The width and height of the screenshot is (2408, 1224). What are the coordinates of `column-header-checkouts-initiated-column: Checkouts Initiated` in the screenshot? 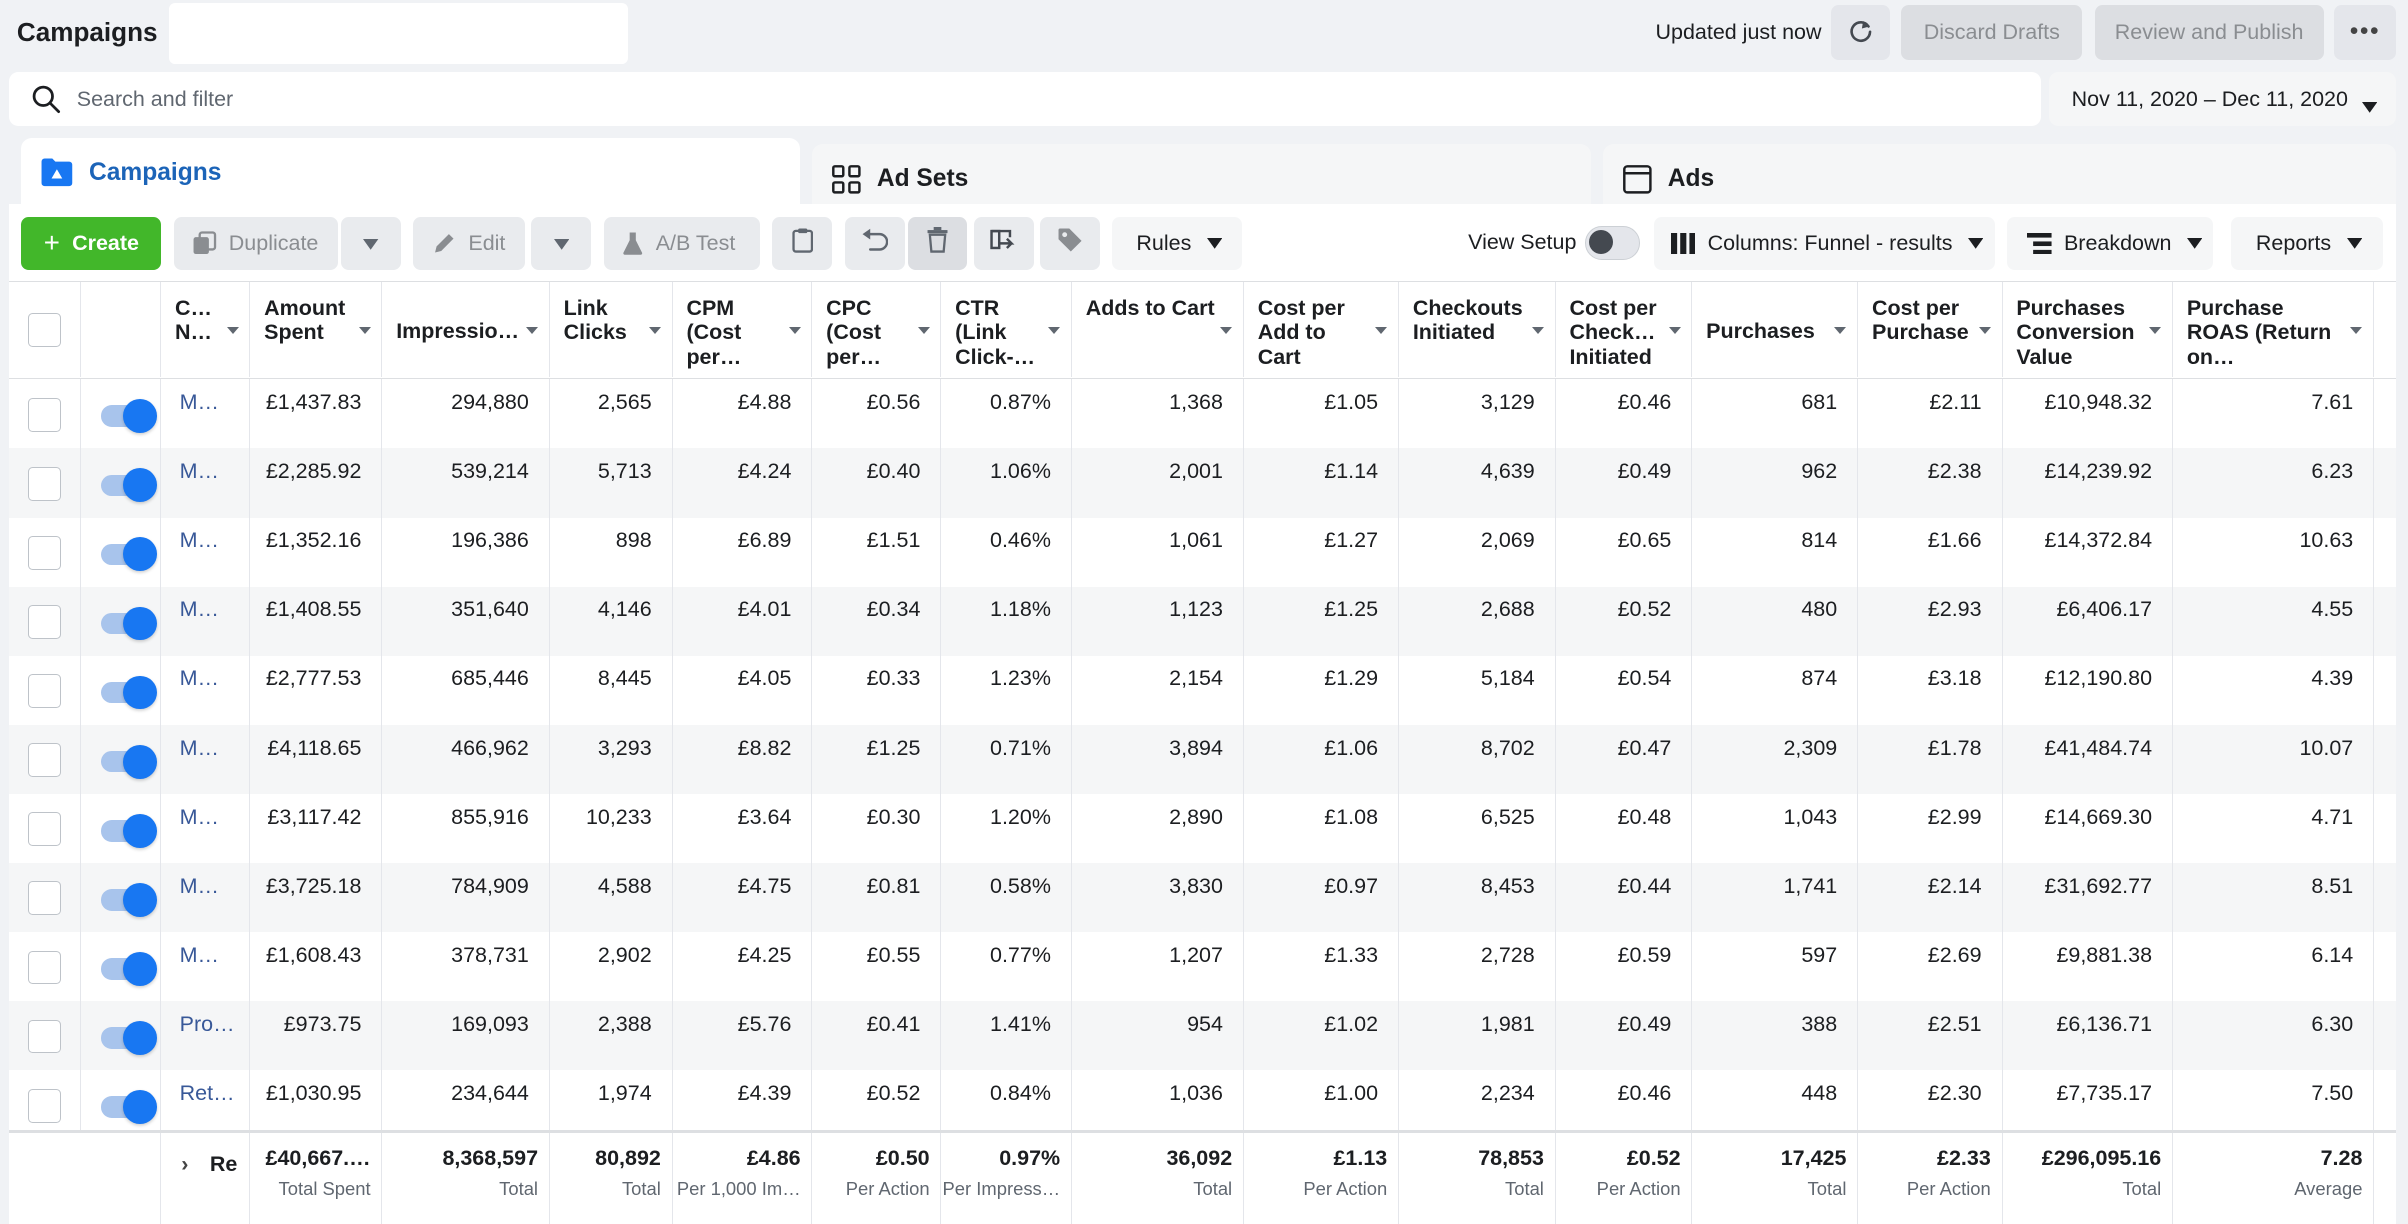 It's located at (1477, 330).